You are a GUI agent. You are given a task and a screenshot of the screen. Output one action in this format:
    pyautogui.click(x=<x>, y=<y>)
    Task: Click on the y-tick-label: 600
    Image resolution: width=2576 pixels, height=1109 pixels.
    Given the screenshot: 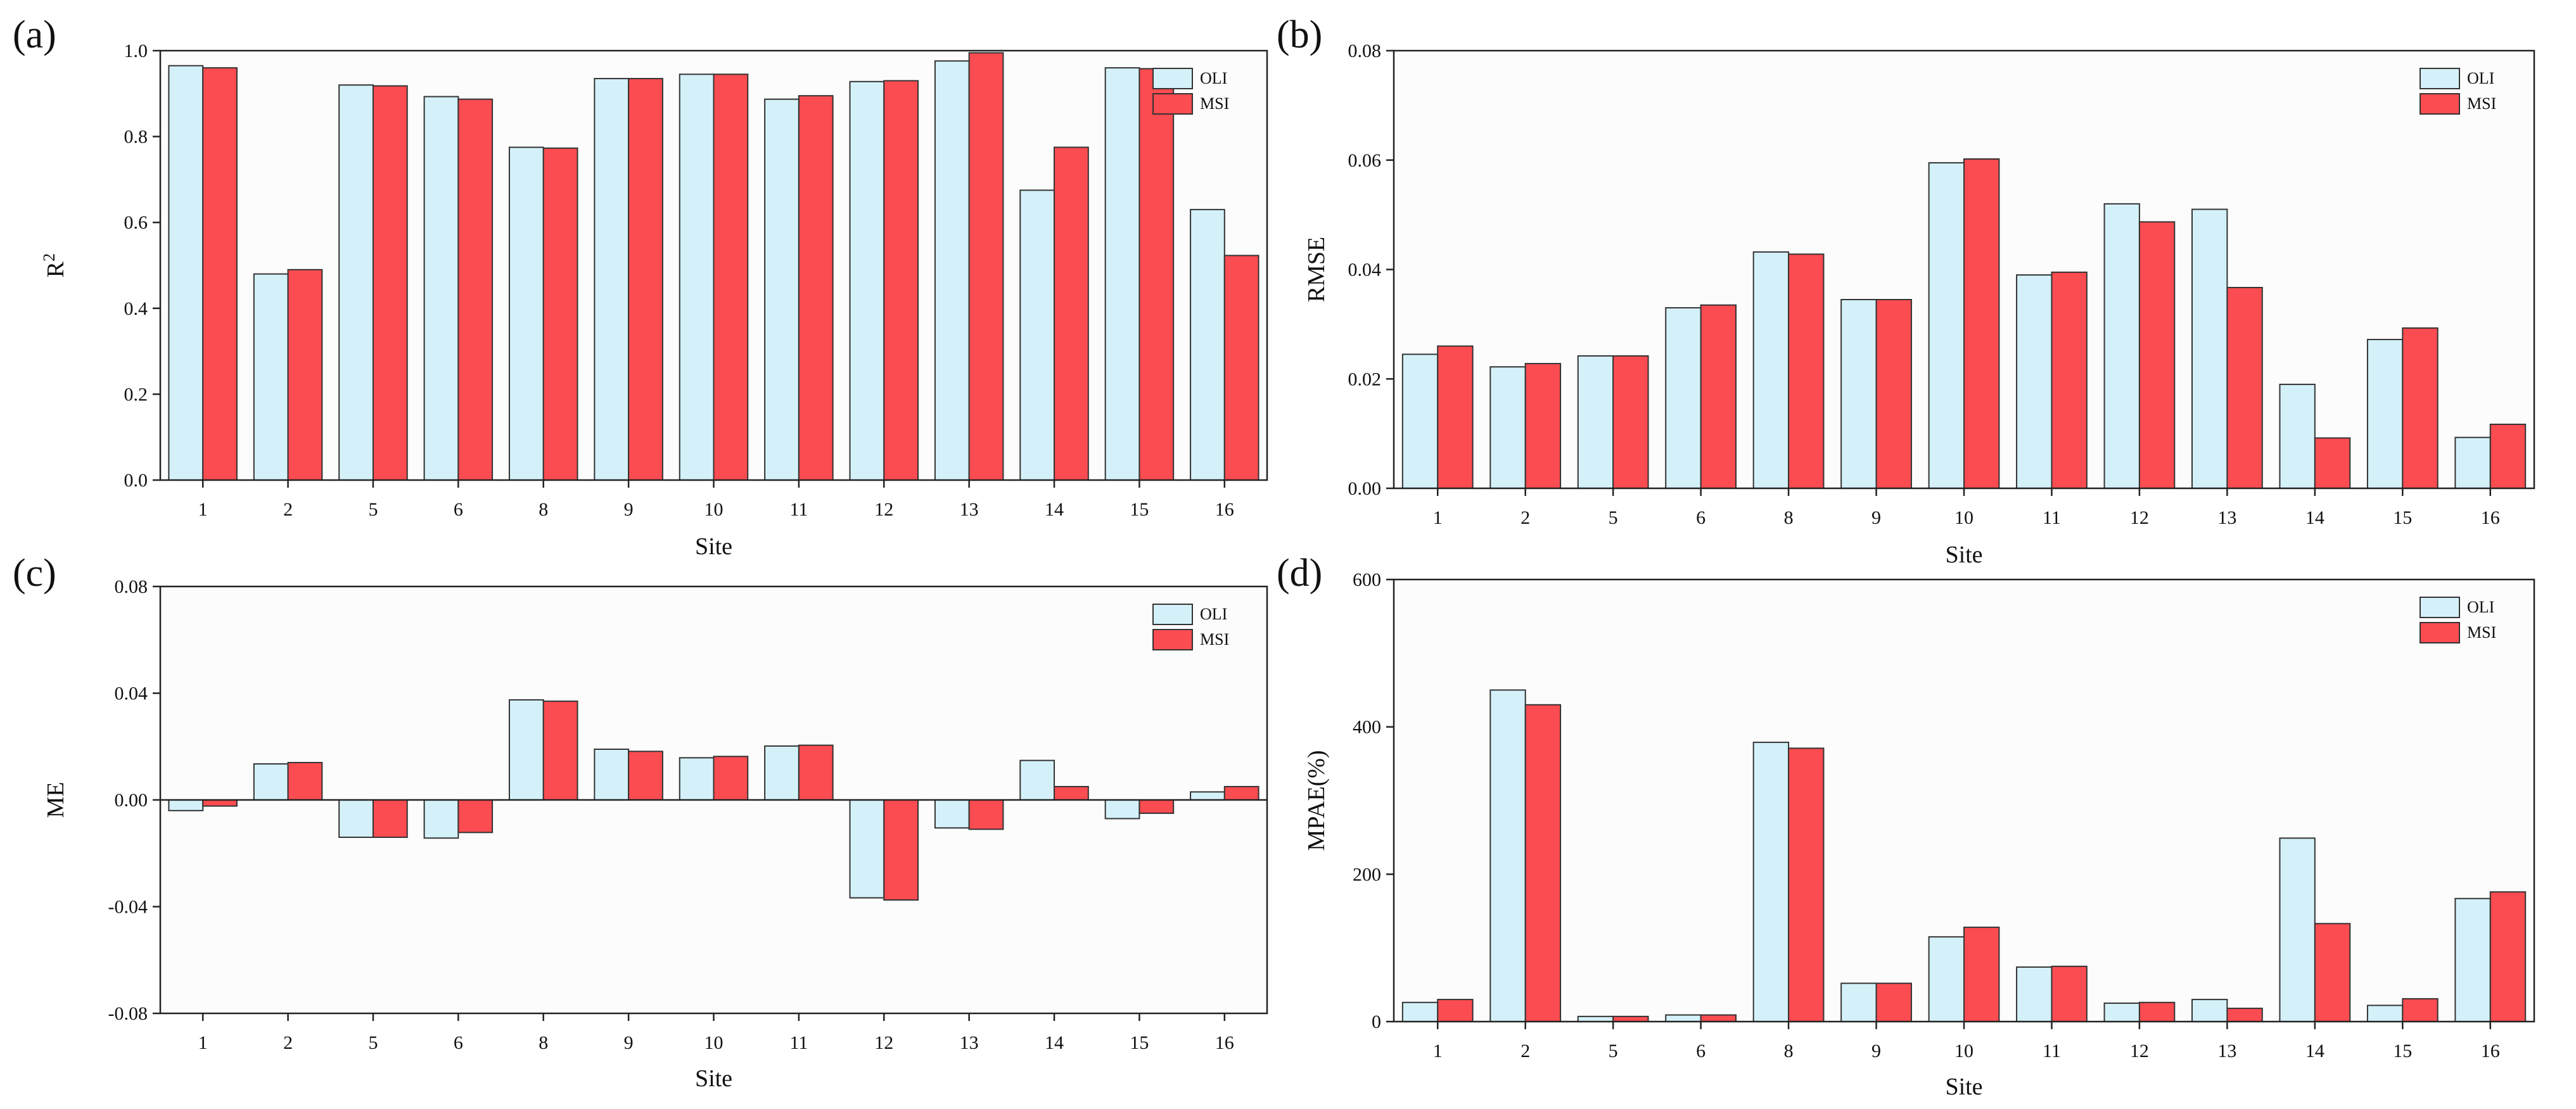 What is the action you would take?
    pyautogui.click(x=1367, y=579)
    